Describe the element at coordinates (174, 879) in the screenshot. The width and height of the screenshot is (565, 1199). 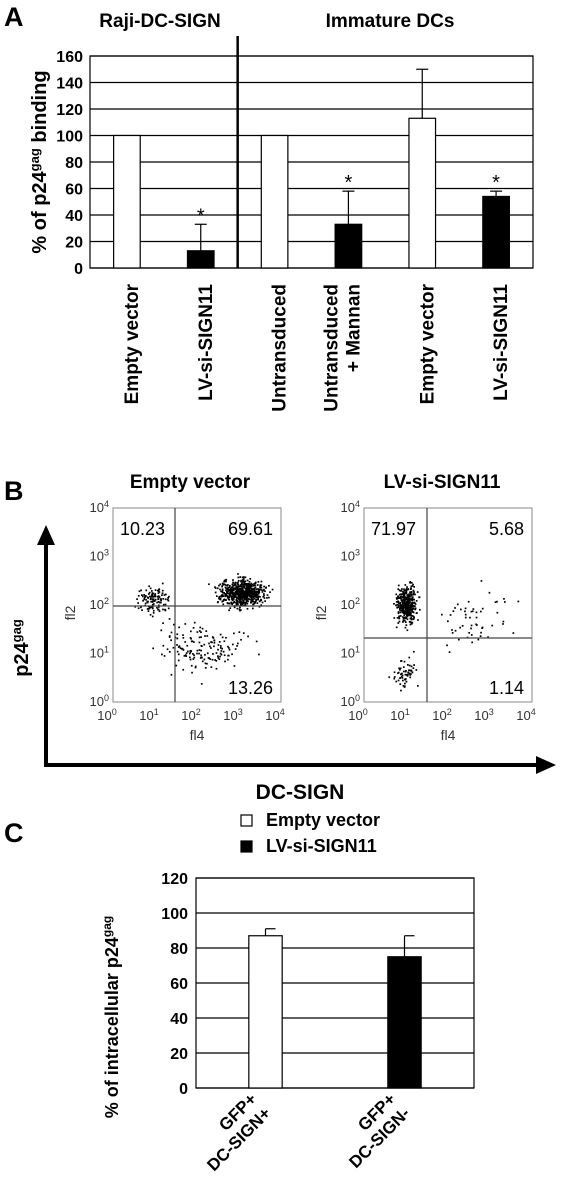
I see `y-tick-label: 120` at that location.